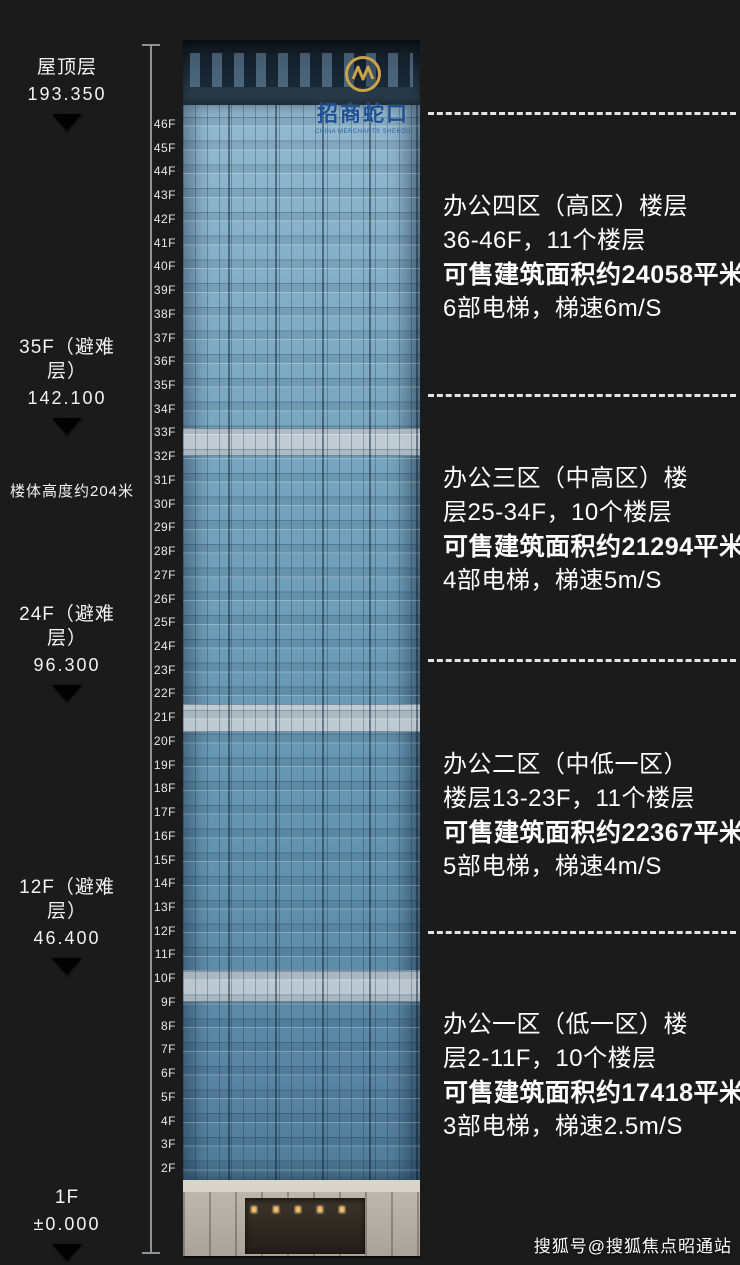  I want to click on podium-entrance, so click(305, 1226).